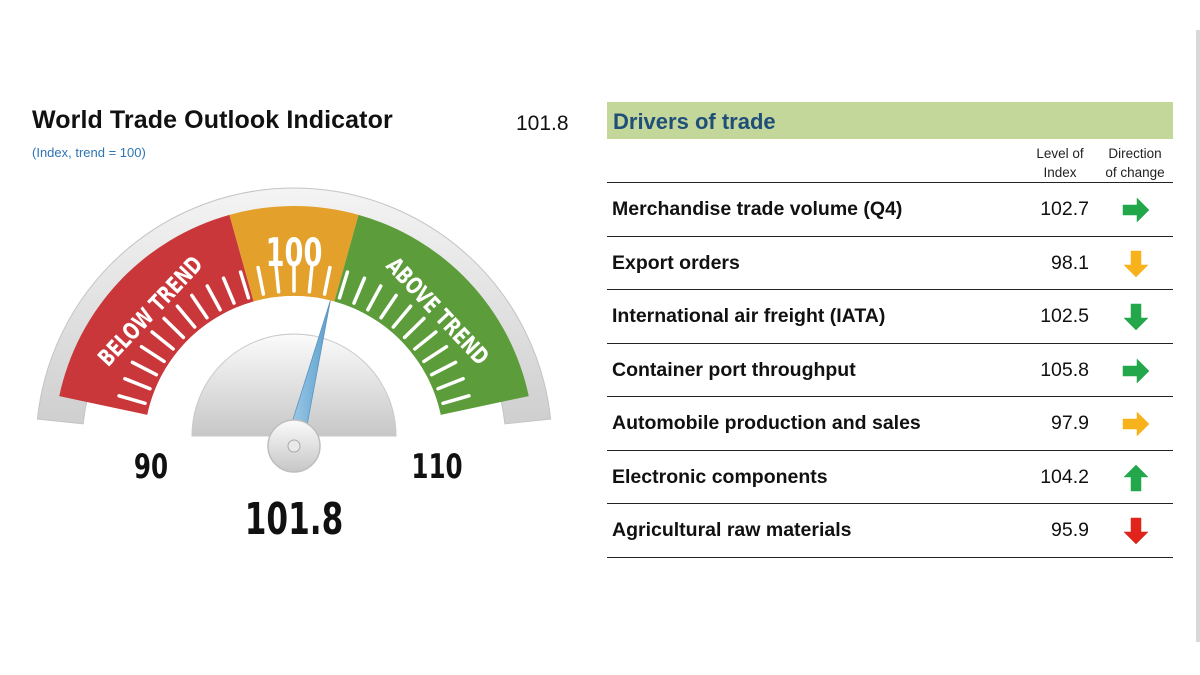 The width and height of the screenshot is (1200, 675). What do you see at coordinates (1070, 530) in the screenshot?
I see `row-value: 95.9` at bounding box center [1070, 530].